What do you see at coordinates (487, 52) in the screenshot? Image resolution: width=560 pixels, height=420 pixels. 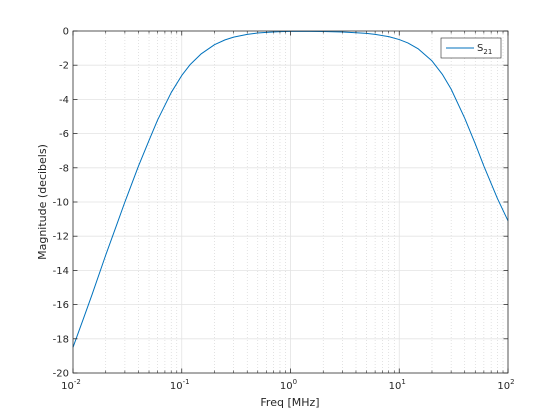 I see `legend-entry-subscript: 21` at bounding box center [487, 52].